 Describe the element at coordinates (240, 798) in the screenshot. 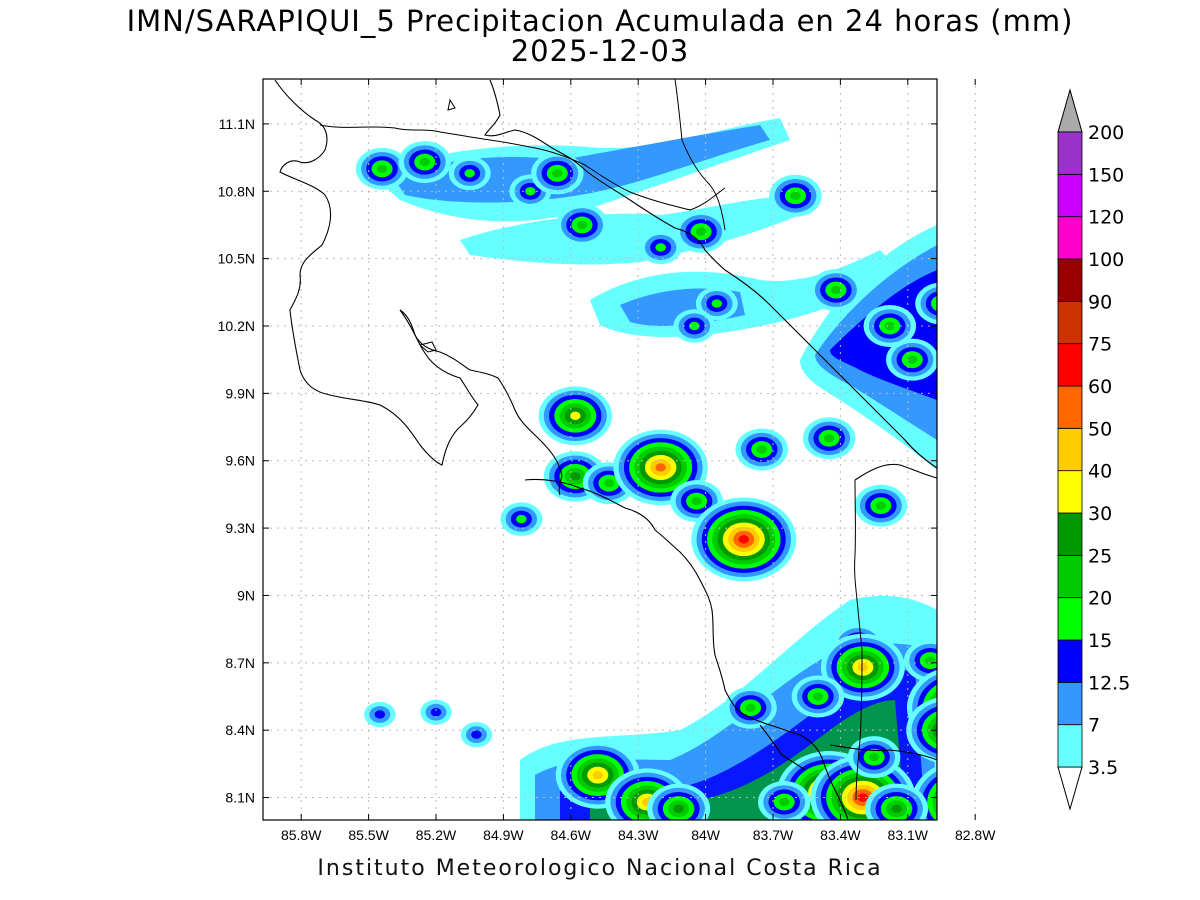

I see `lat-label: 8.1N` at that location.